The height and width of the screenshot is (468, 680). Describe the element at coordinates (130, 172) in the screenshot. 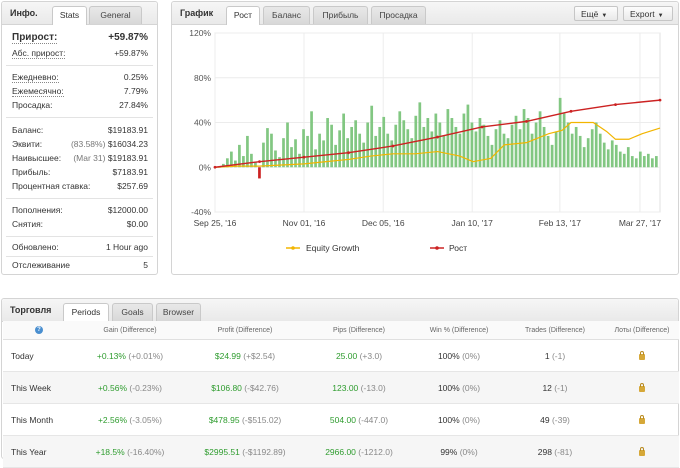

I see `profit-value: $7183.91` at that location.